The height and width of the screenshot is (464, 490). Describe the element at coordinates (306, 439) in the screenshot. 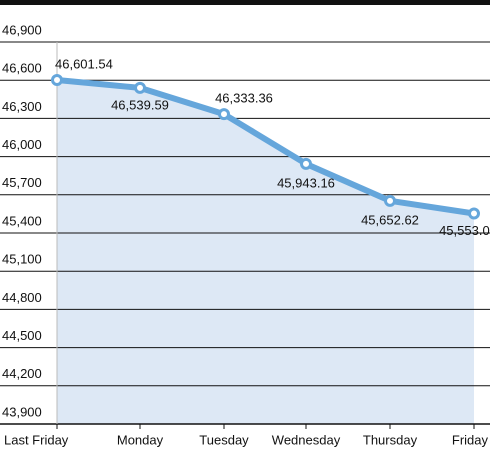

I see `x-tick-label: Wednesday` at that location.